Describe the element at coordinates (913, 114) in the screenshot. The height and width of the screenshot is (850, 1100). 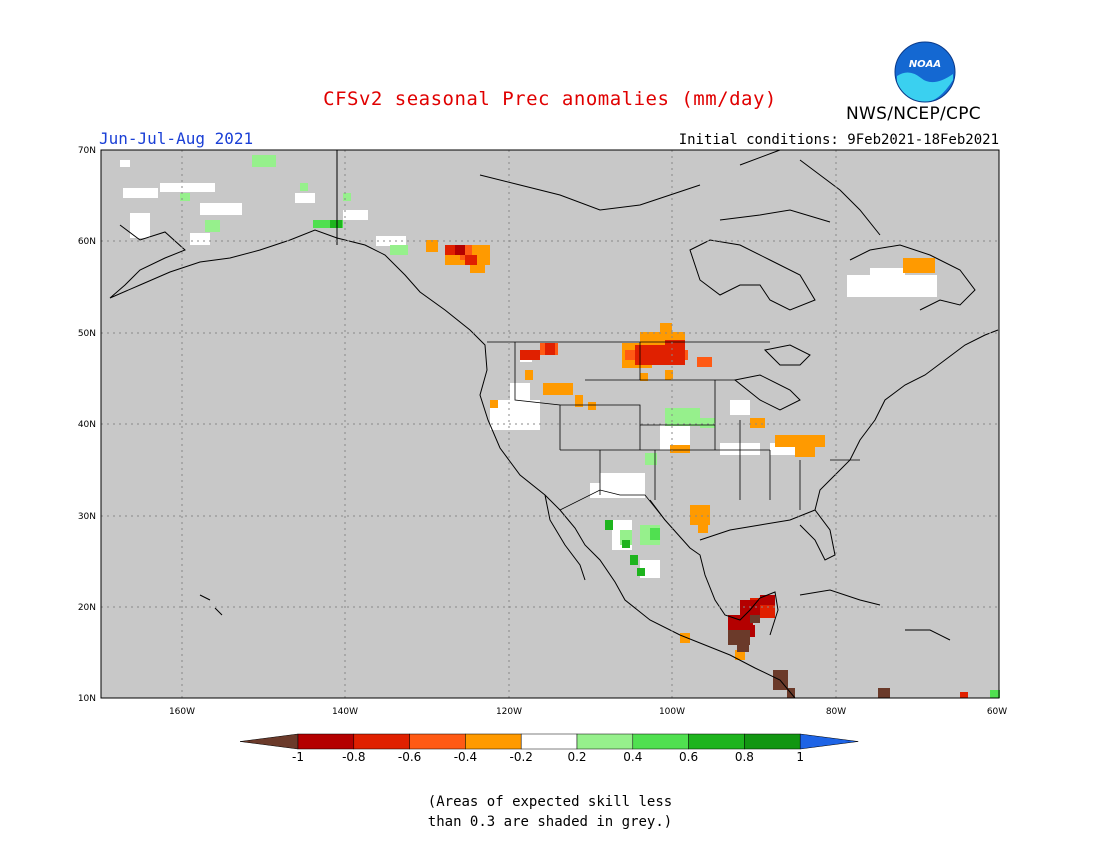
I see `agency-label: NWS/NCEP/CPC` at that location.